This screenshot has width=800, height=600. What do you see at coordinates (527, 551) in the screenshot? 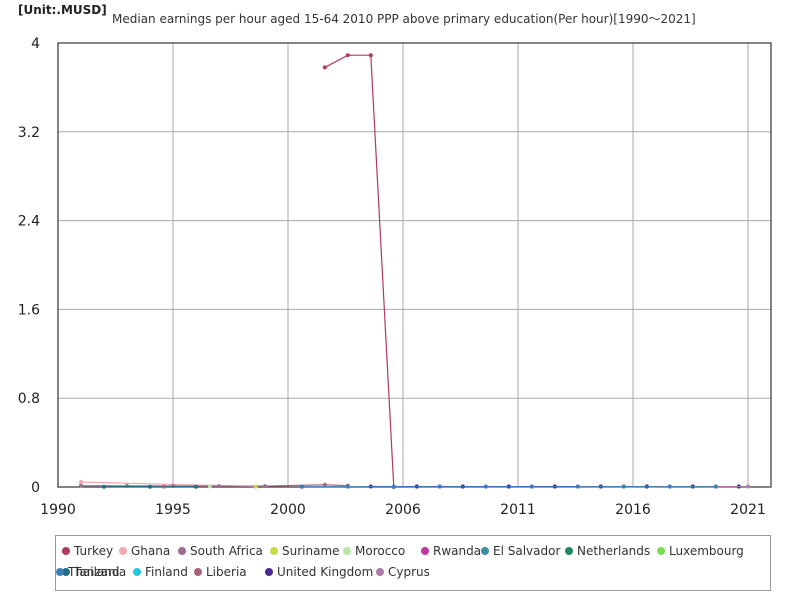
I see `legend-label: El Salvador` at bounding box center [527, 551].